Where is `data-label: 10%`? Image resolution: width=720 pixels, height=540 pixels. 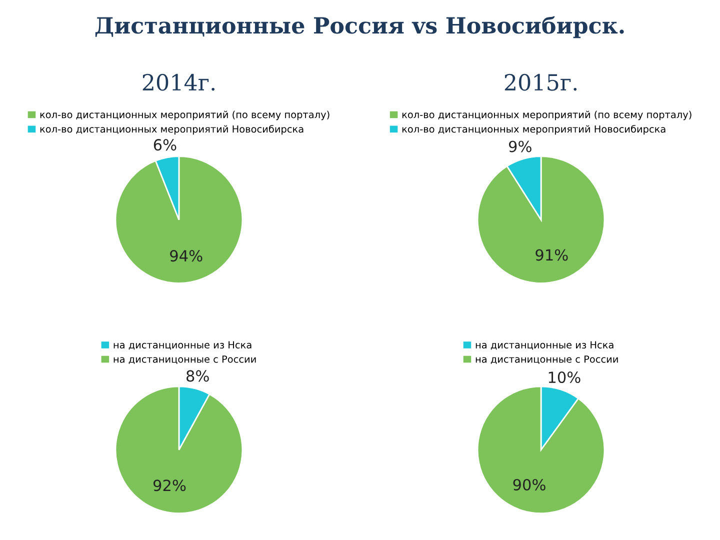 data-label: 10% is located at coordinates (564, 377).